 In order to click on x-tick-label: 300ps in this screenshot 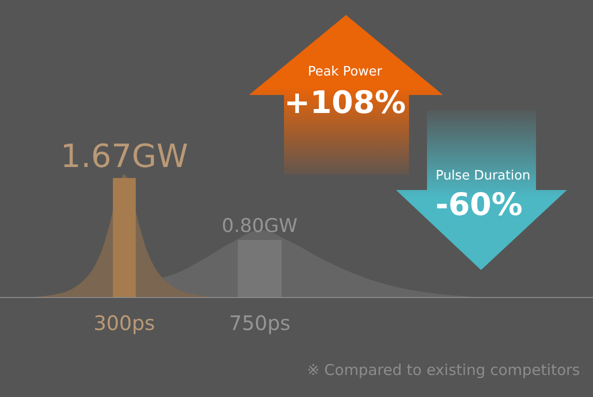, I will do `click(124, 323)`.